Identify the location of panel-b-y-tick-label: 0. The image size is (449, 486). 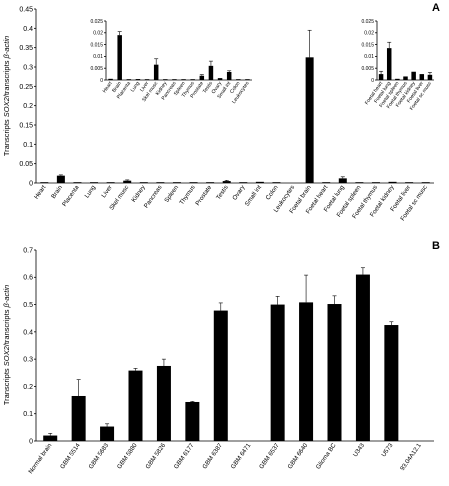
(31, 441).